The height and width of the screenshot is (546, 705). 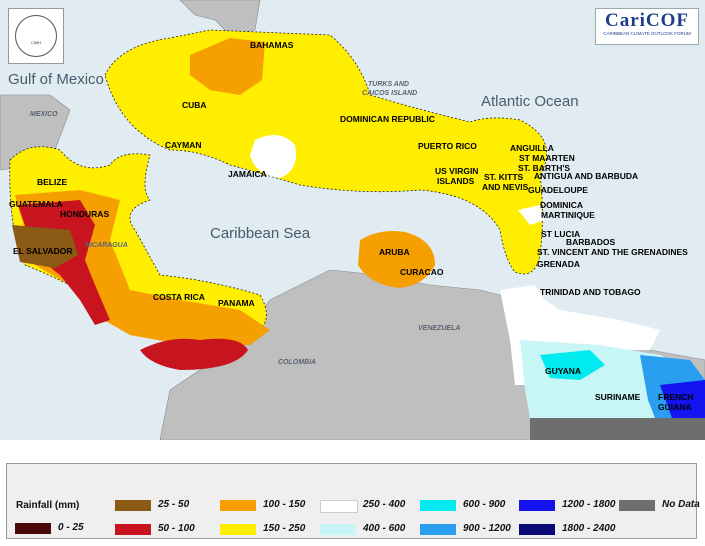 I want to click on country-label: GRENADA, so click(x=558, y=264).